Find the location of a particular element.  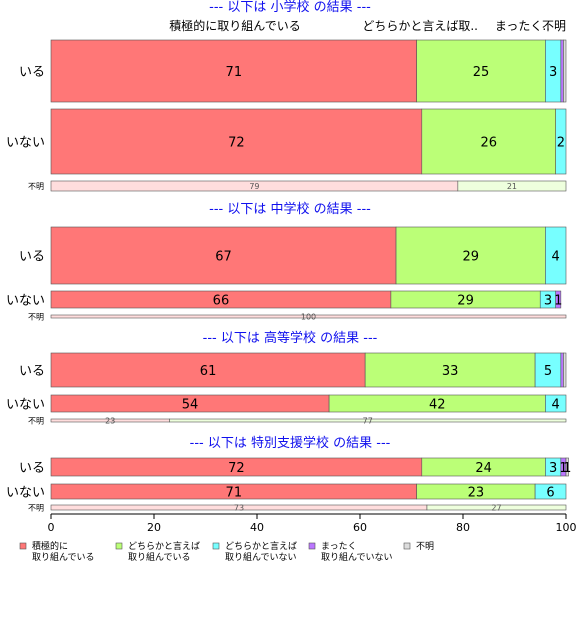

data-label: 79 is located at coordinates (254, 186).